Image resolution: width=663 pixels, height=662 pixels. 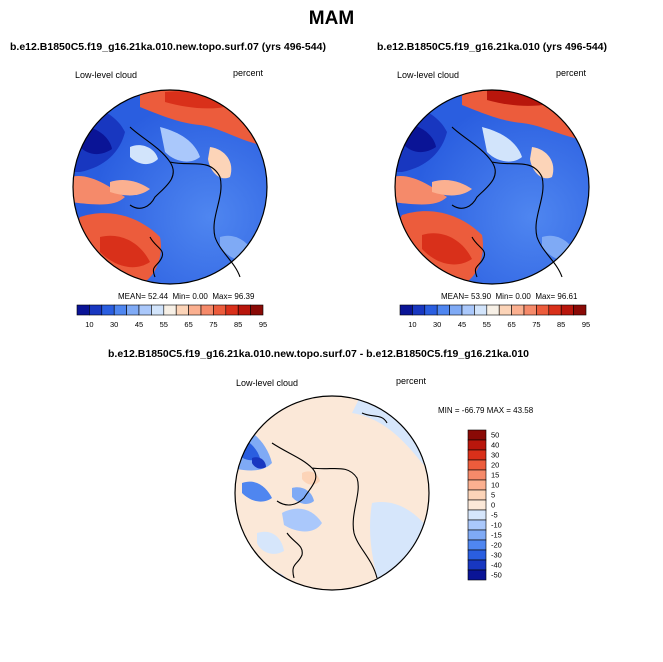 What do you see at coordinates (493, 495) in the screenshot?
I see `colorbar-tick-label: 5` at bounding box center [493, 495].